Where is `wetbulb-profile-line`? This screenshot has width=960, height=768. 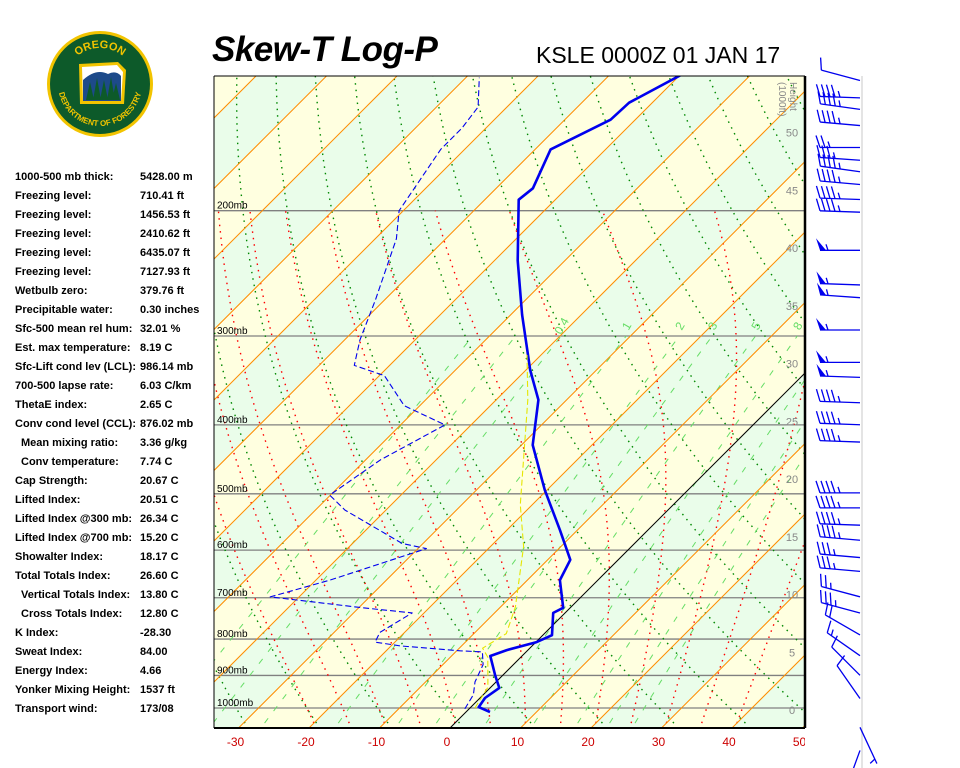 wetbulb-profile-line is located at coordinates (501, 531).